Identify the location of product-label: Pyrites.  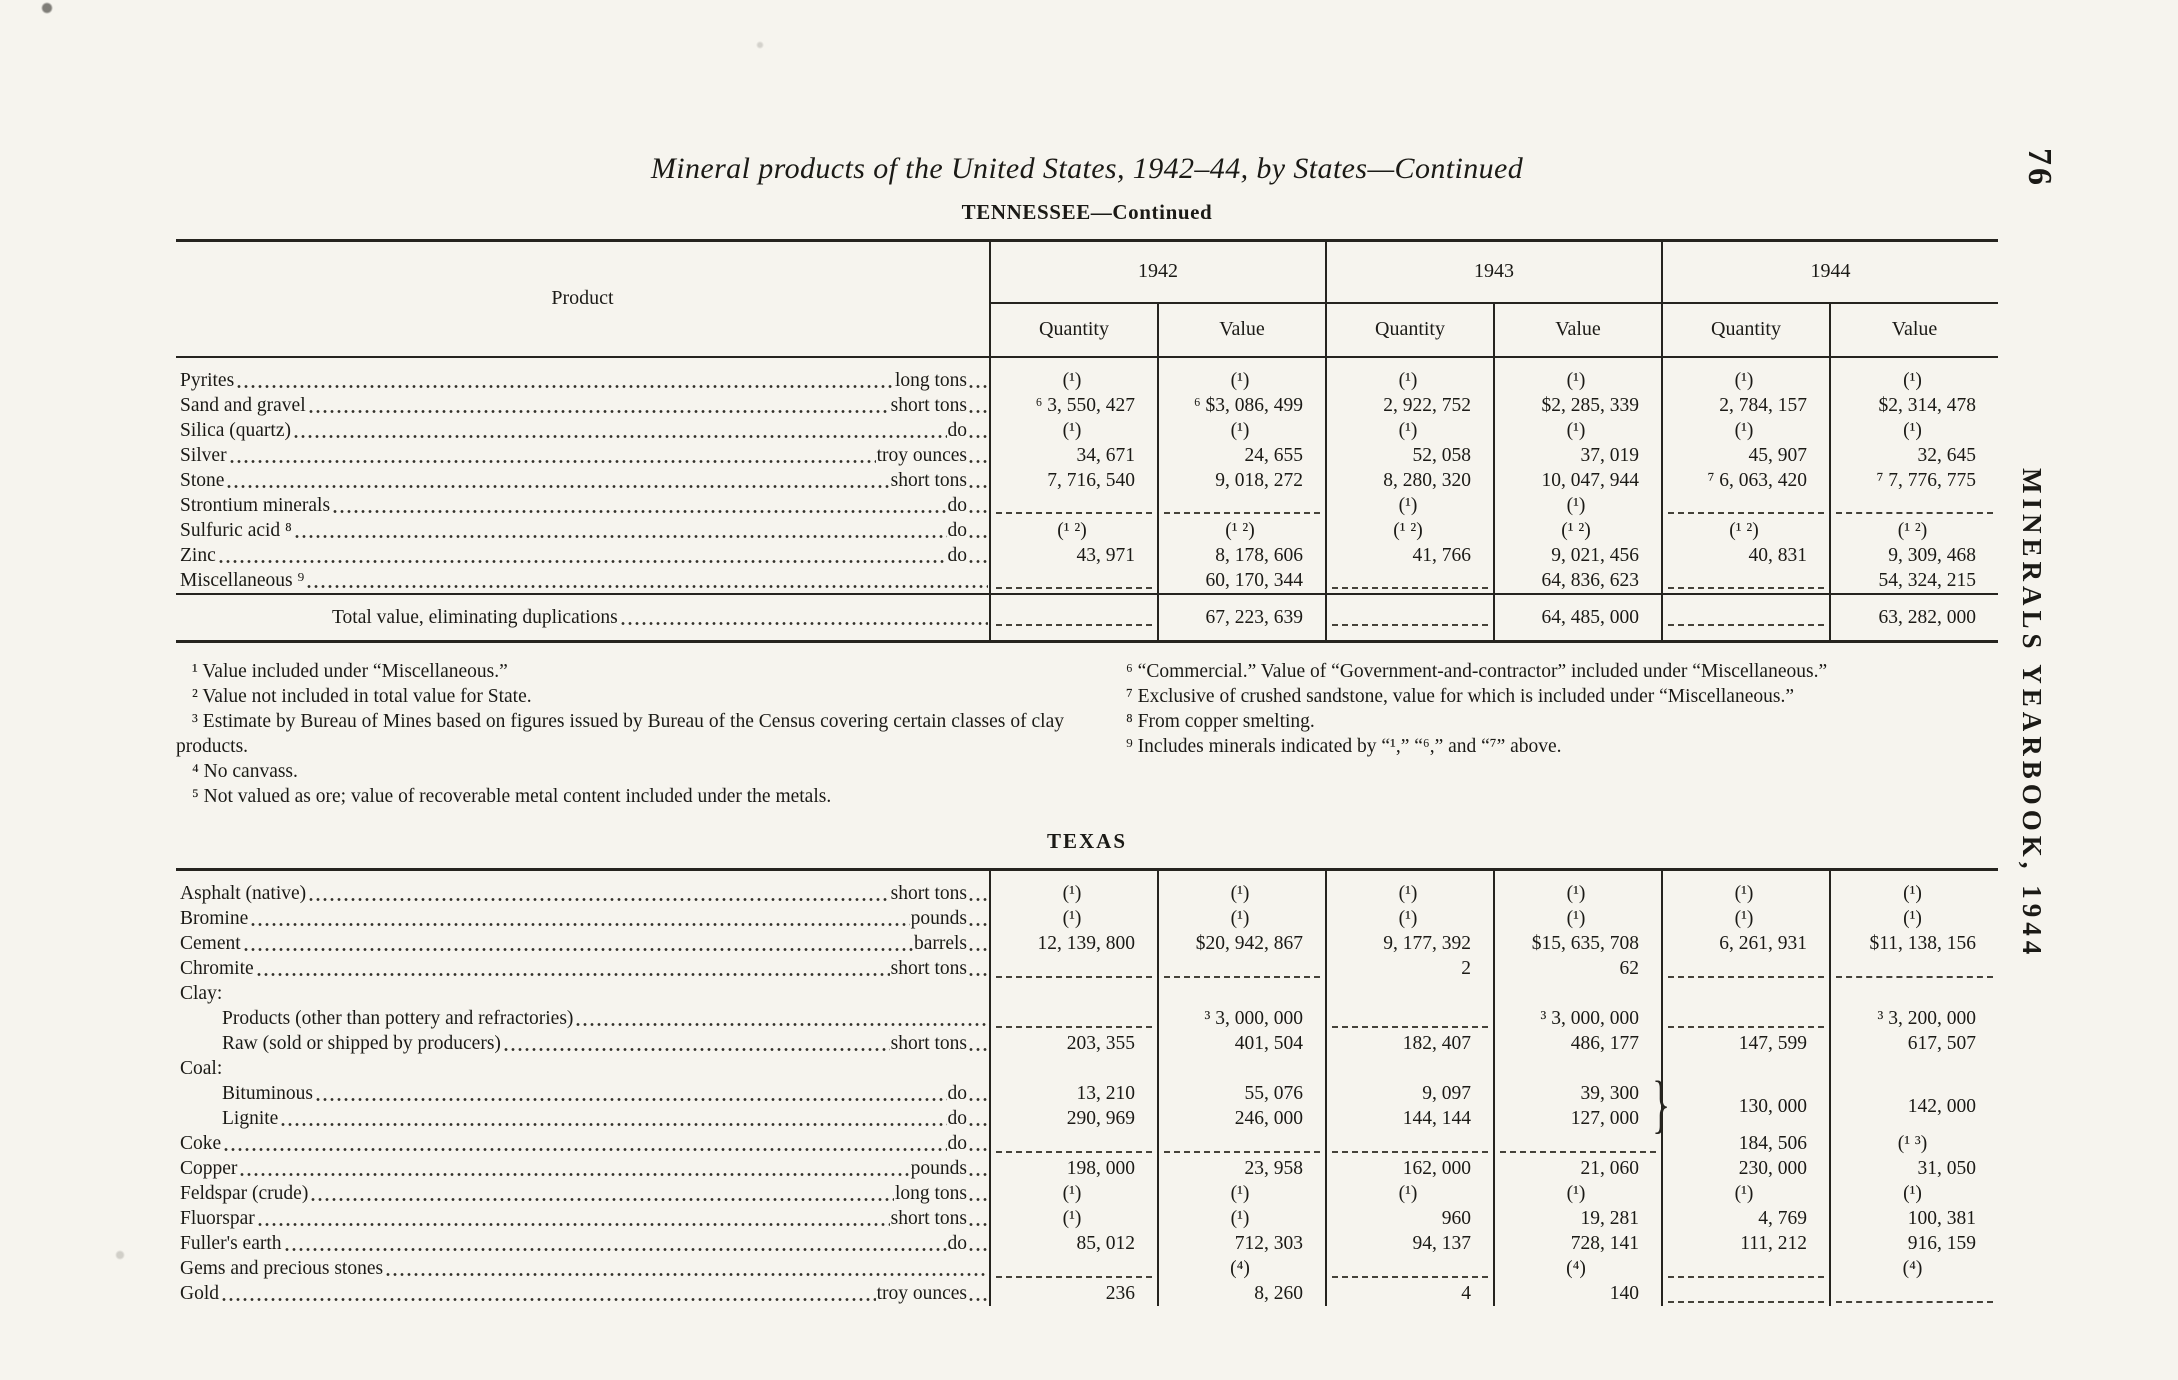
(207, 380).